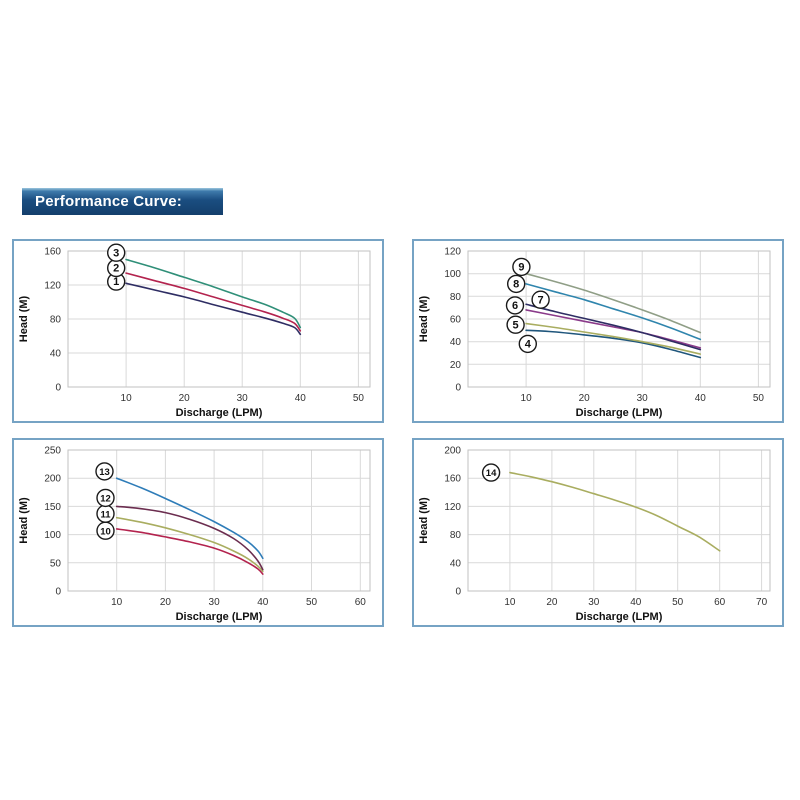 Image resolution: width=800 pixels, height=800 pixels. I want to click on curve-badge-number-3: 3, so click(116, 253).